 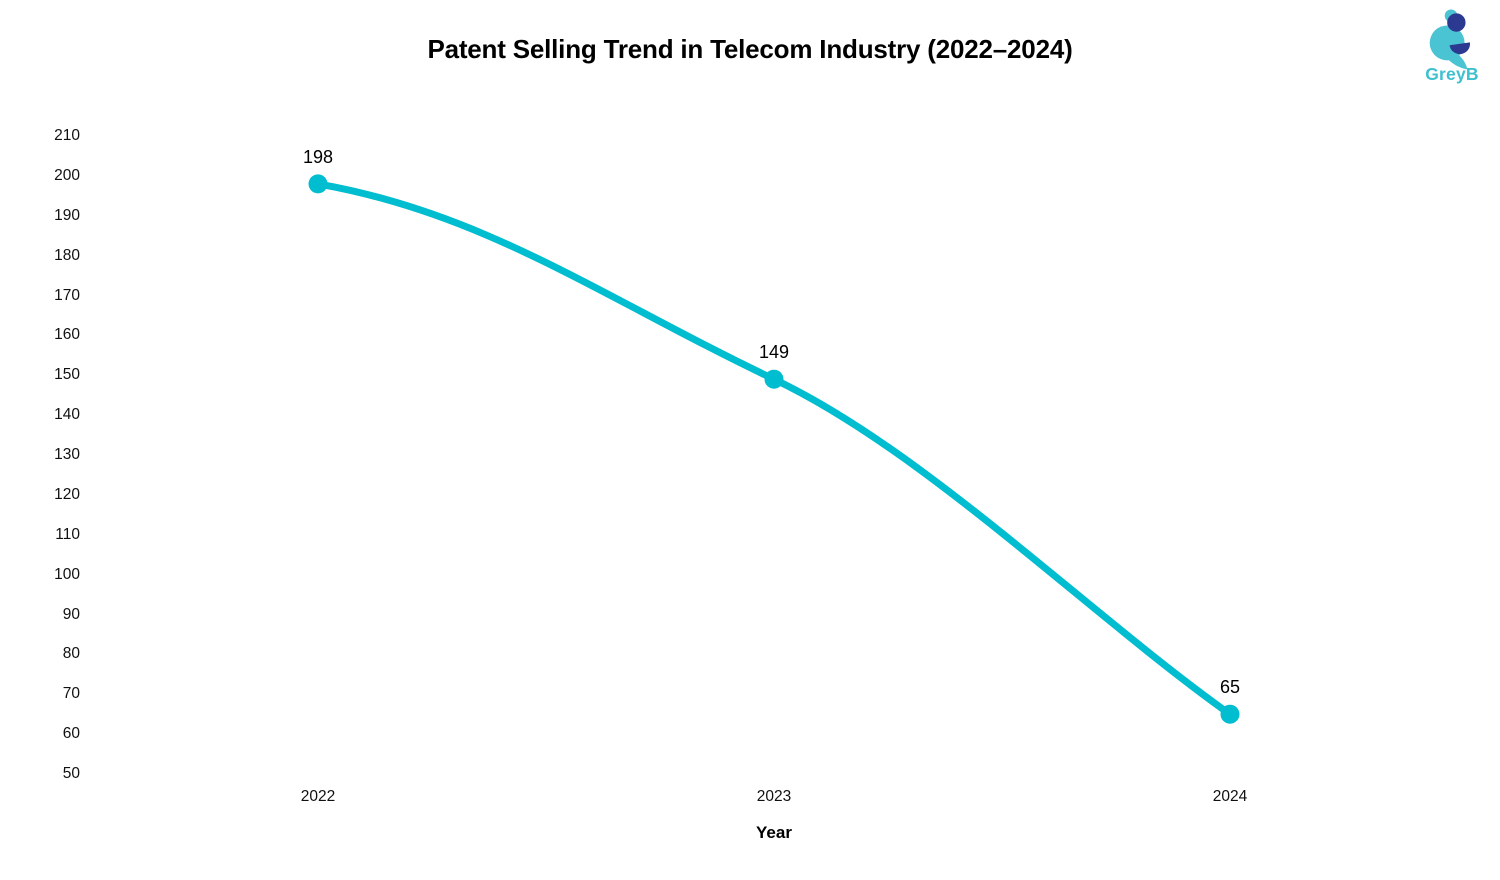 I want to click on data-point-label: 149, so click(x=774, y=352).